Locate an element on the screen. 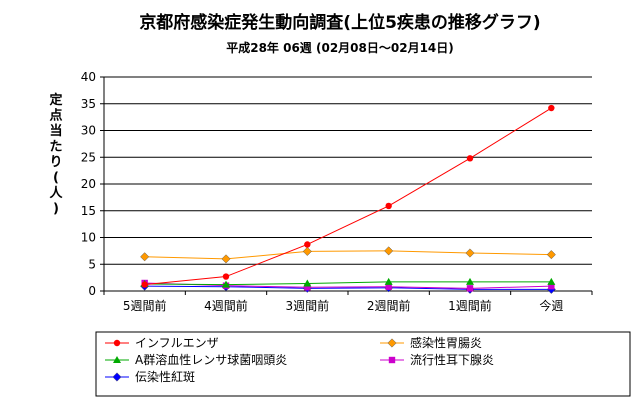  x-tick-label: 3週間前 is located at coordinates (308, 305).